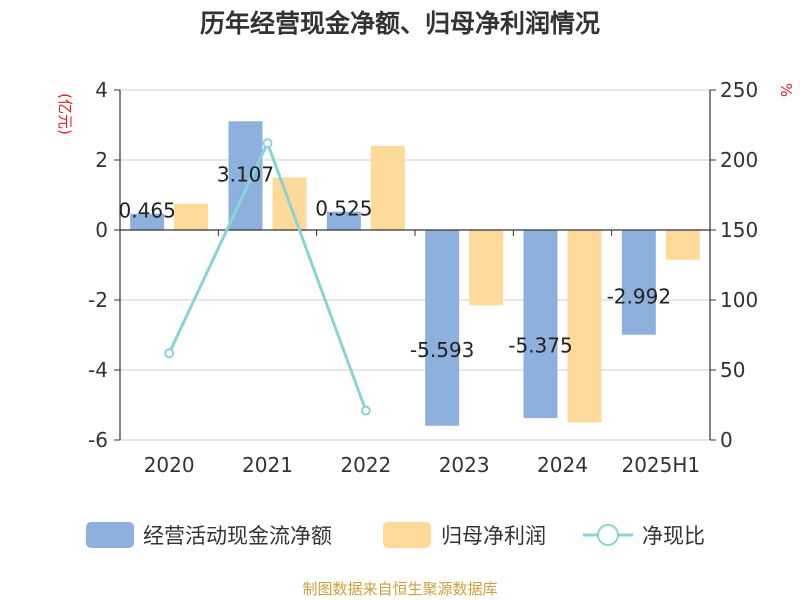  I want to click on right-tick-label: 200, so click(739, 160).